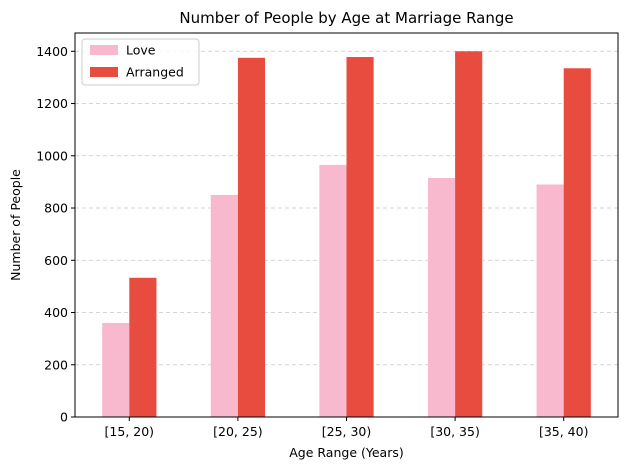 This screenshot has width=630, height=470. I want to click on y-tick-label: 200, so click(56, 364).